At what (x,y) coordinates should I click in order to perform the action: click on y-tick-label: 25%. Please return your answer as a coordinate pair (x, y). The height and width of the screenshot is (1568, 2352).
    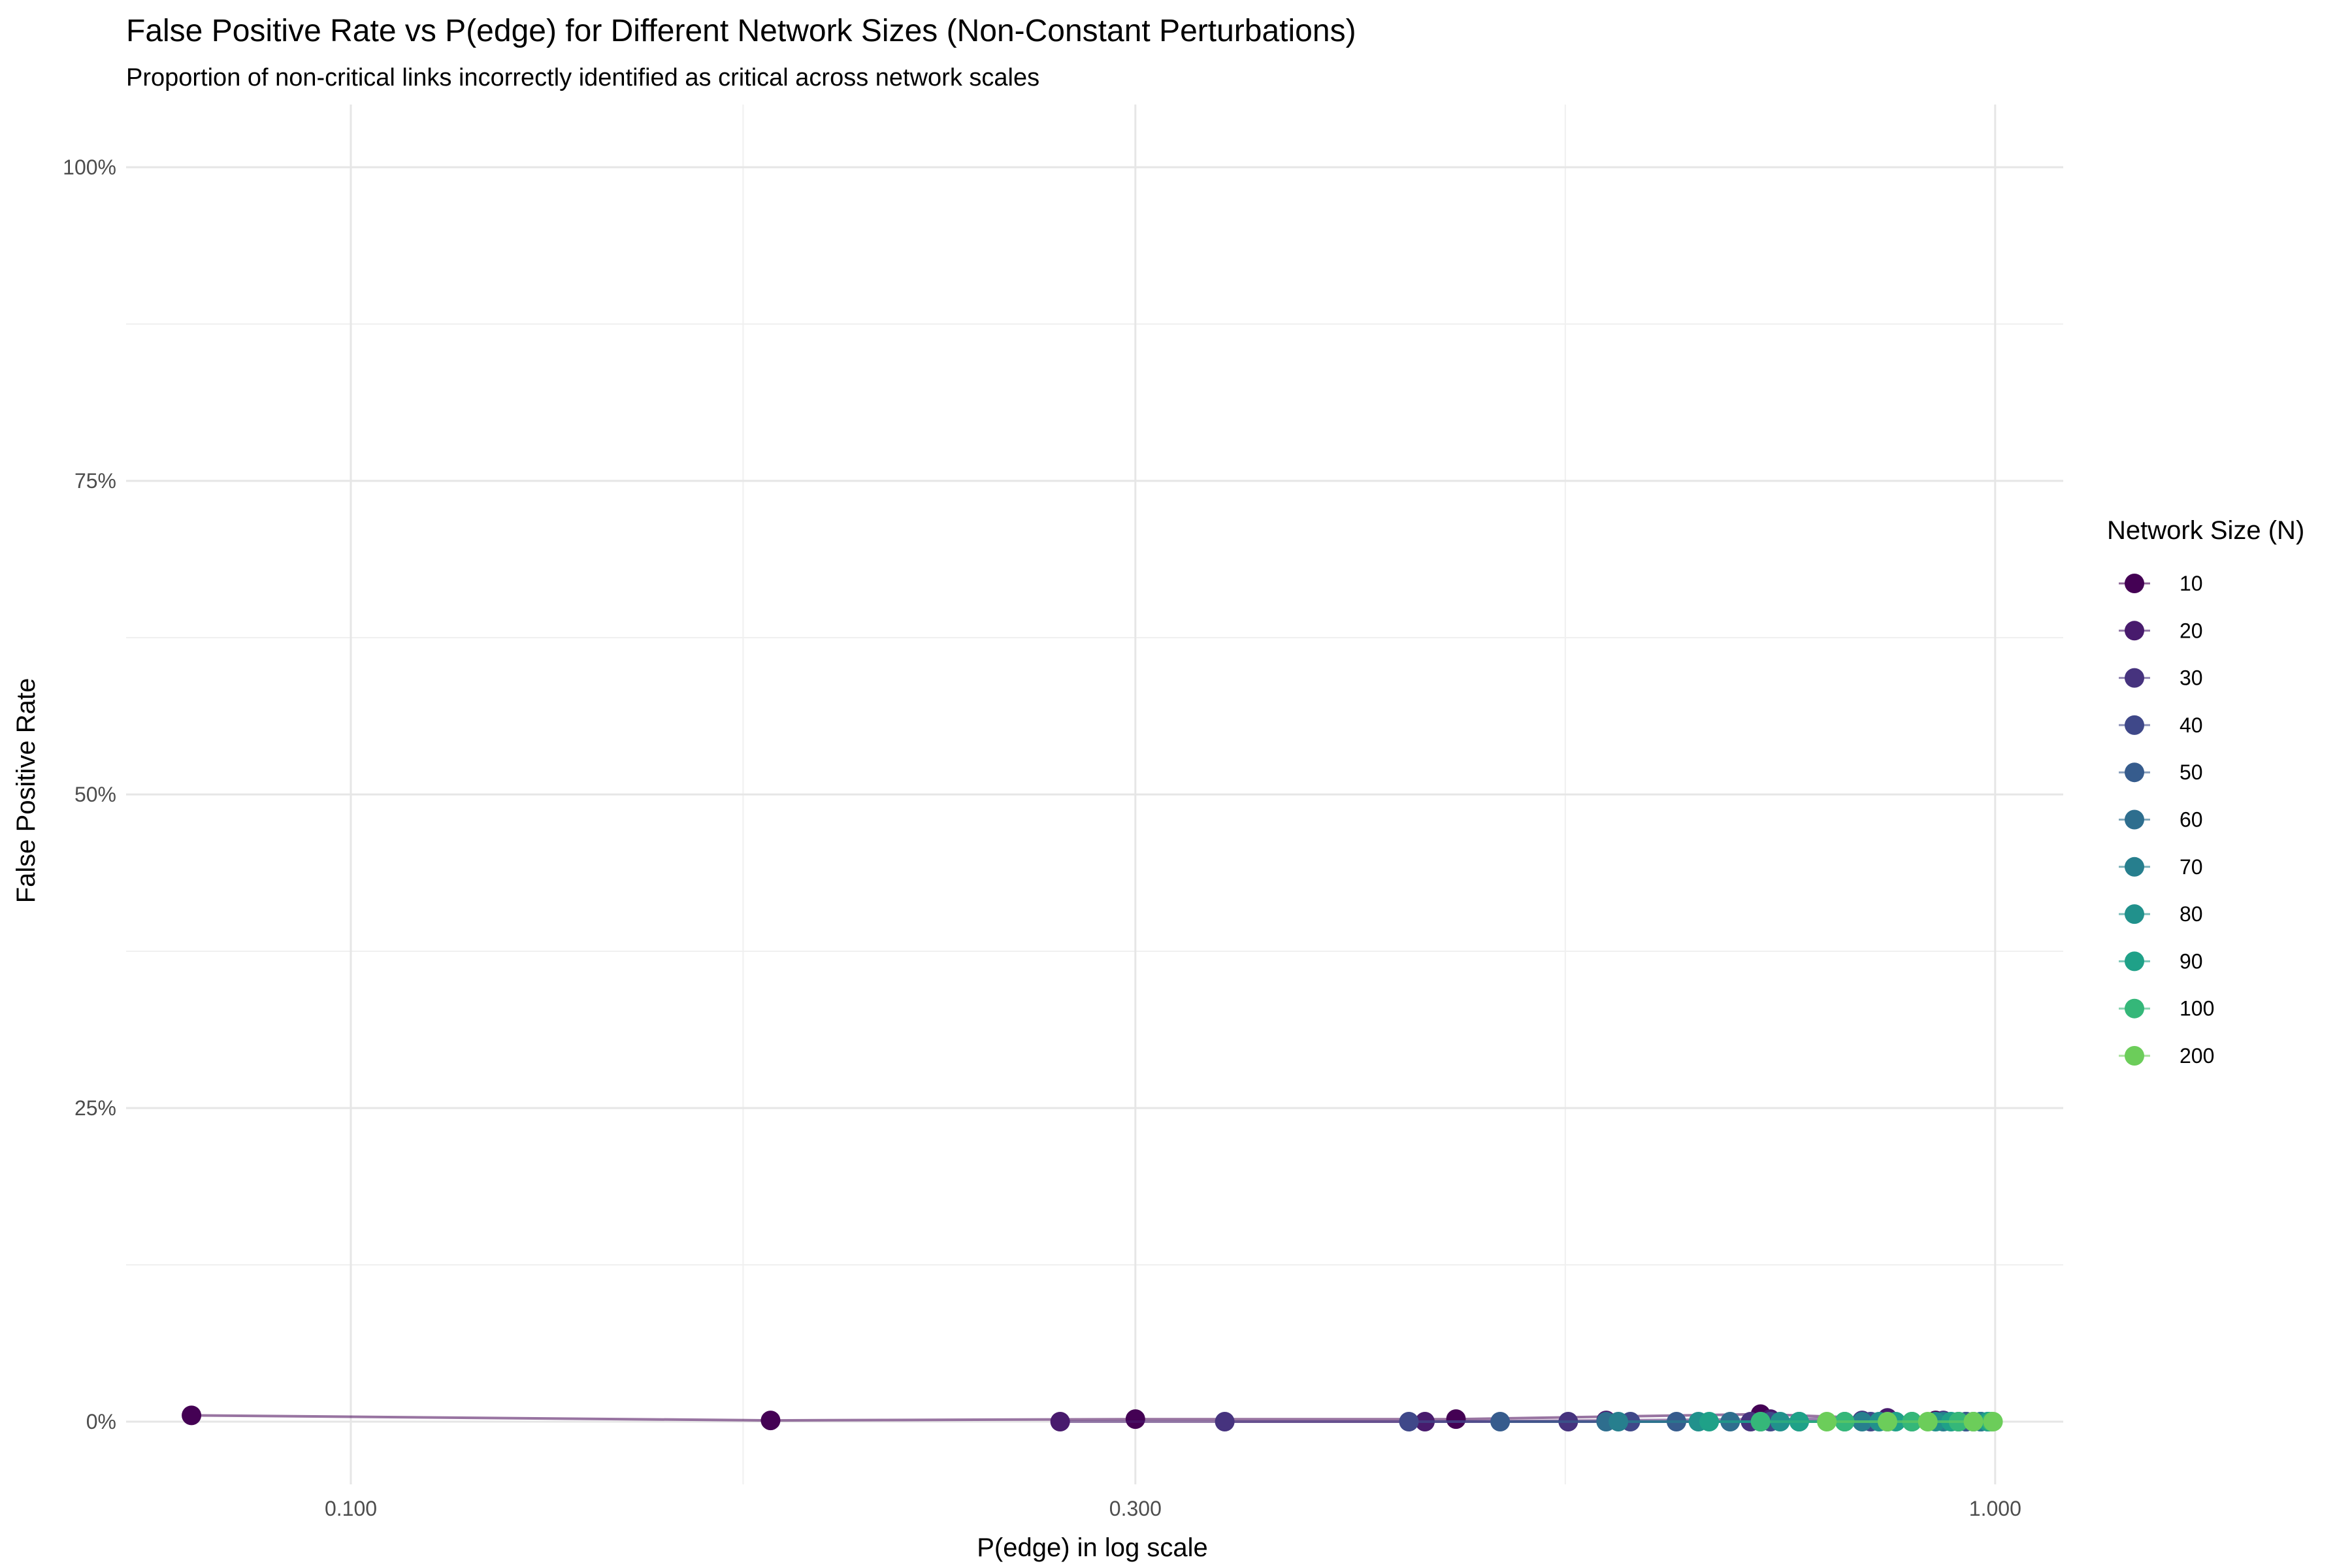
    Looking at the image, I should click on (95, 1108).